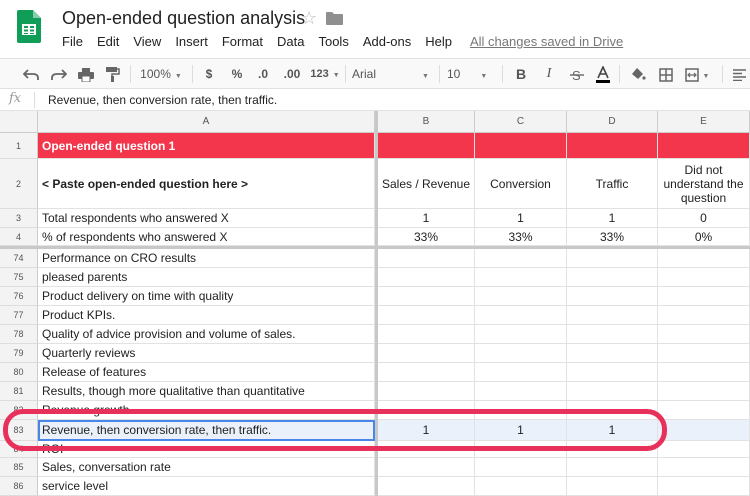 The image size is (750, 496). I want to click on row-header: 4, so click(19, 237).